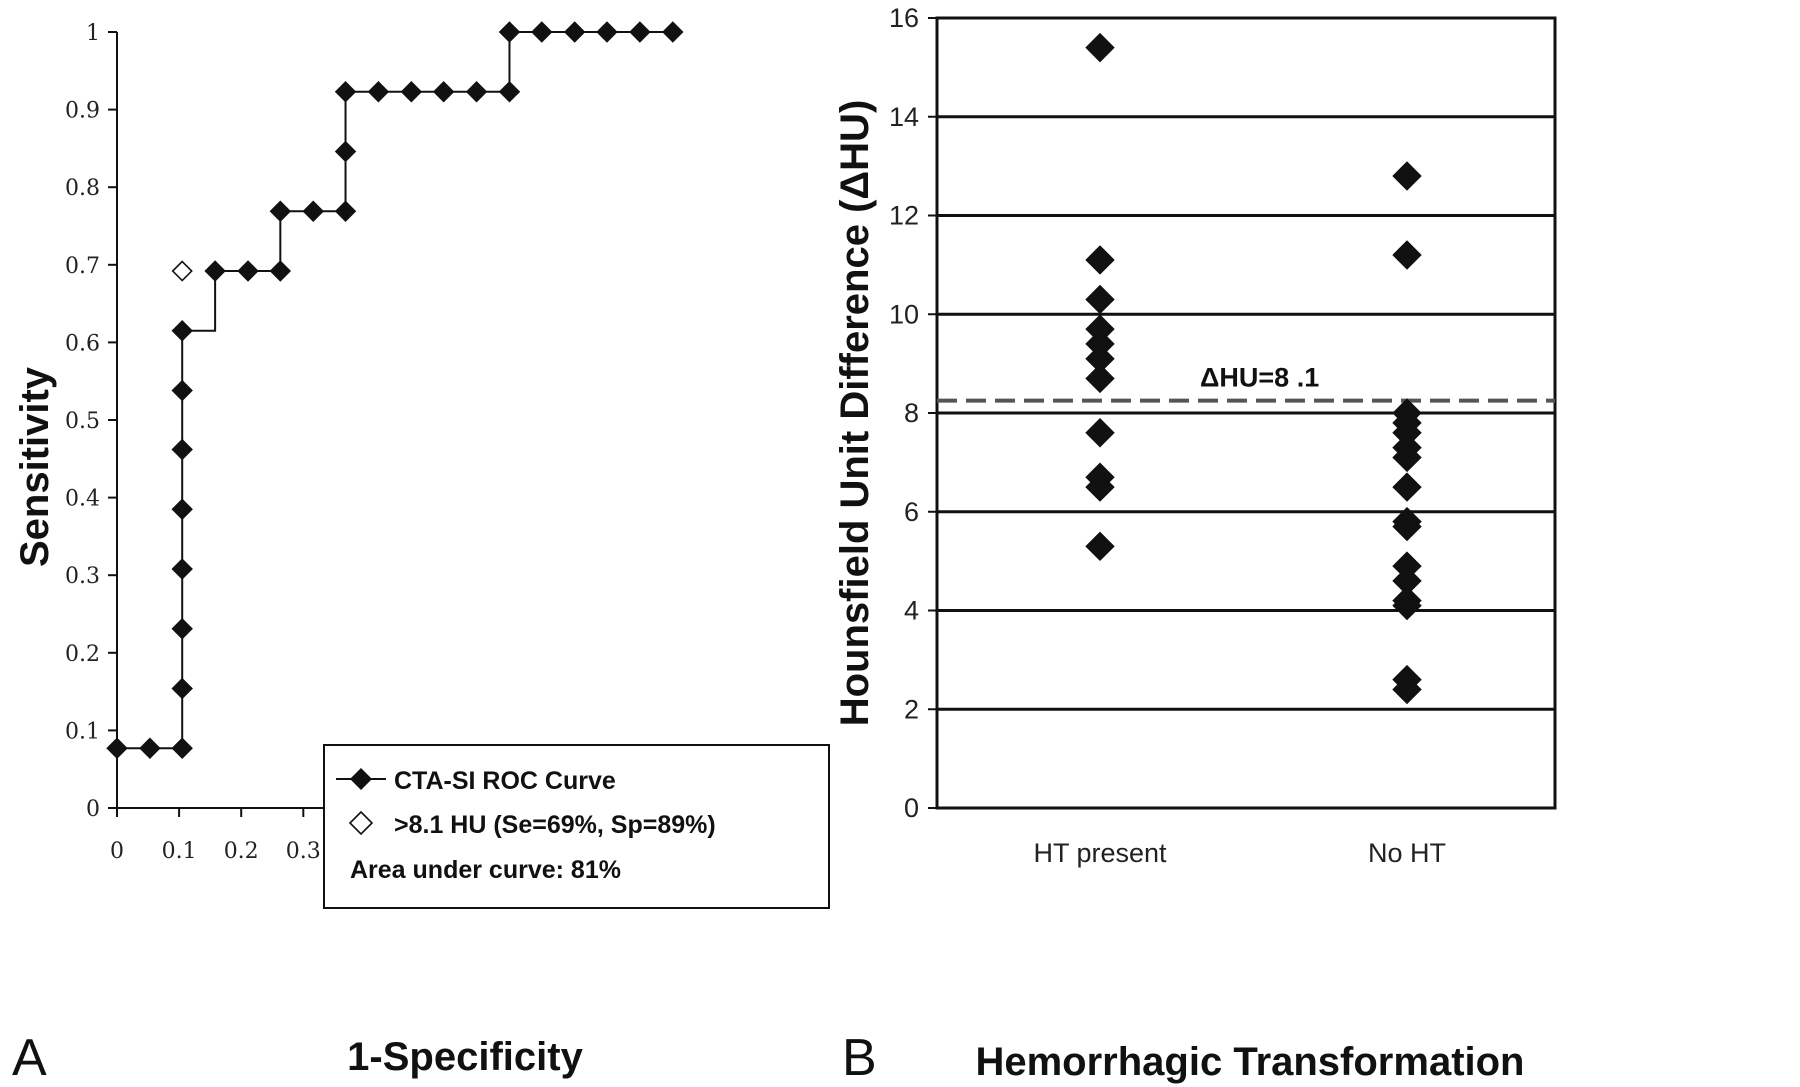  What do you see at coordinates (117, 851) in the screenshot?
I see `roc-x-tick-label: 0` at bounding box center [117, 851].